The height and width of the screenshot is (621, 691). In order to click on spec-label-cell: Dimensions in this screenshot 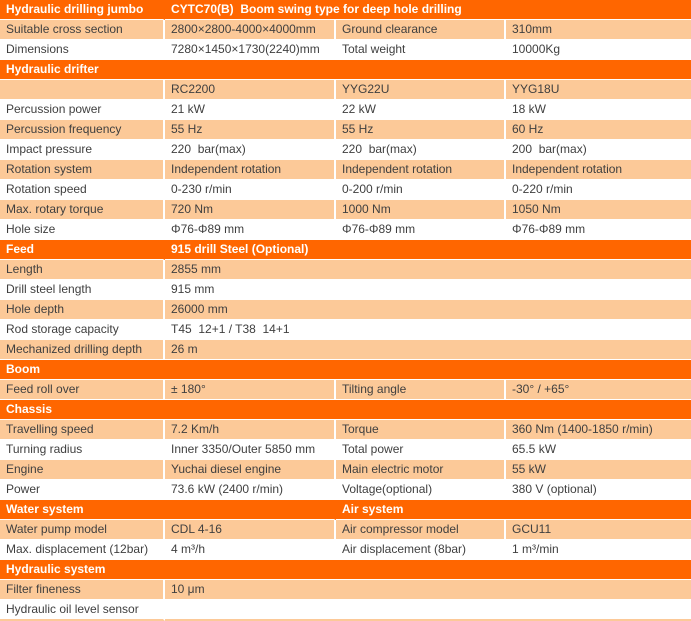, I will do `click(82, 50)`.